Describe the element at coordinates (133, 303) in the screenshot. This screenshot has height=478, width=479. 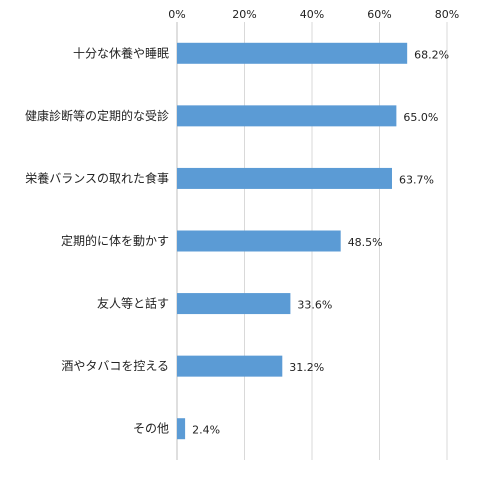
I see `category-label: 友人等と話す` at that location.